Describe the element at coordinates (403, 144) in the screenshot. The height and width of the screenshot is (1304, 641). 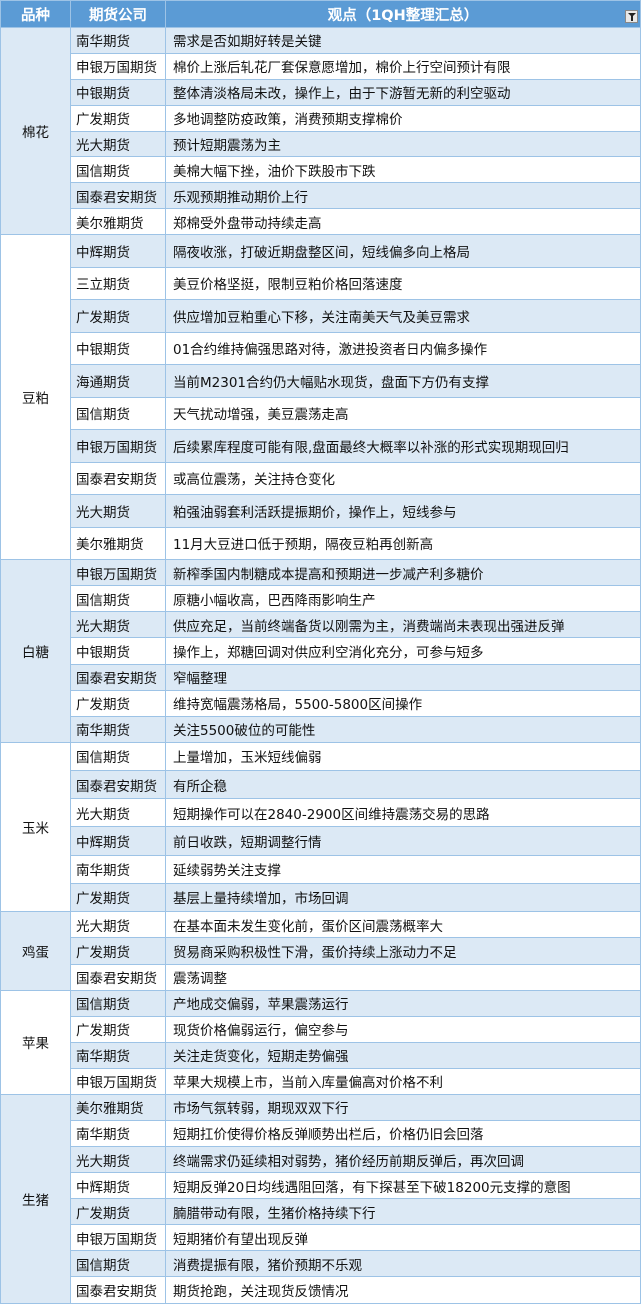
I see `view-cell: 预计短期震荡为主` at that location.